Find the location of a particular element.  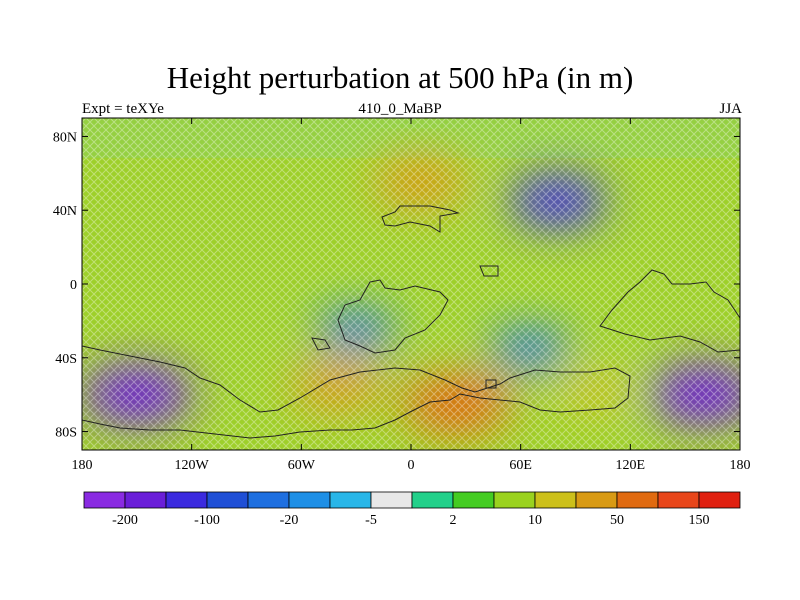

period-label: 410_0_MaBP is located at coordinates (400, 109).